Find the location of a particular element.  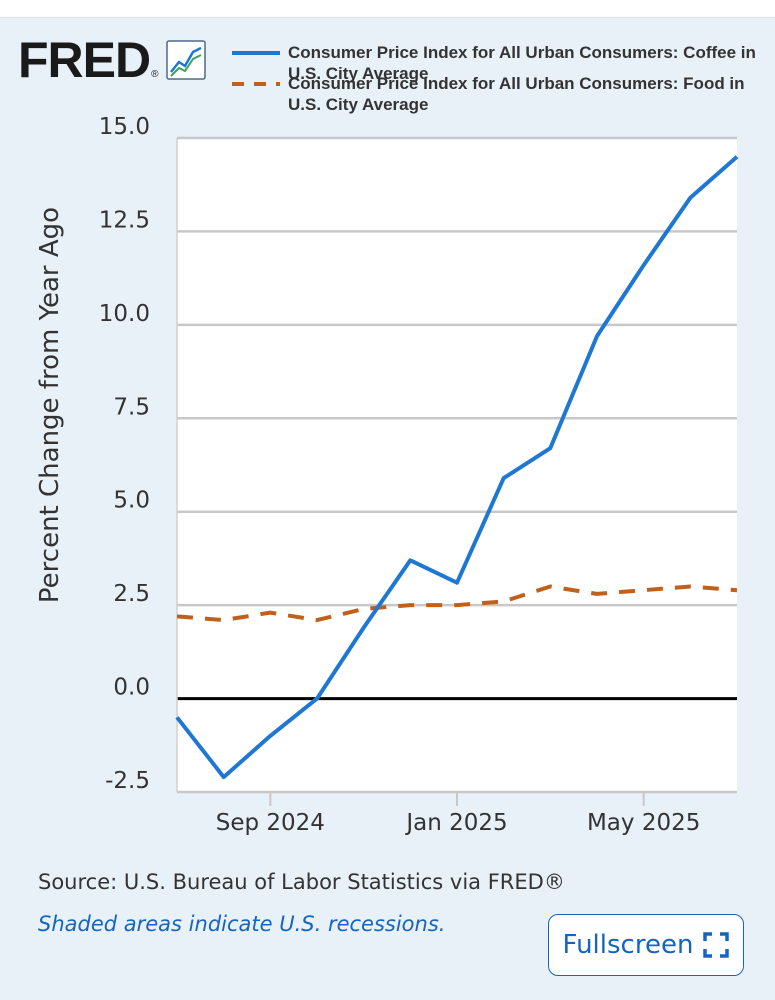

fullscreen-button: Fullscreen is located at coordinates (646, 945).